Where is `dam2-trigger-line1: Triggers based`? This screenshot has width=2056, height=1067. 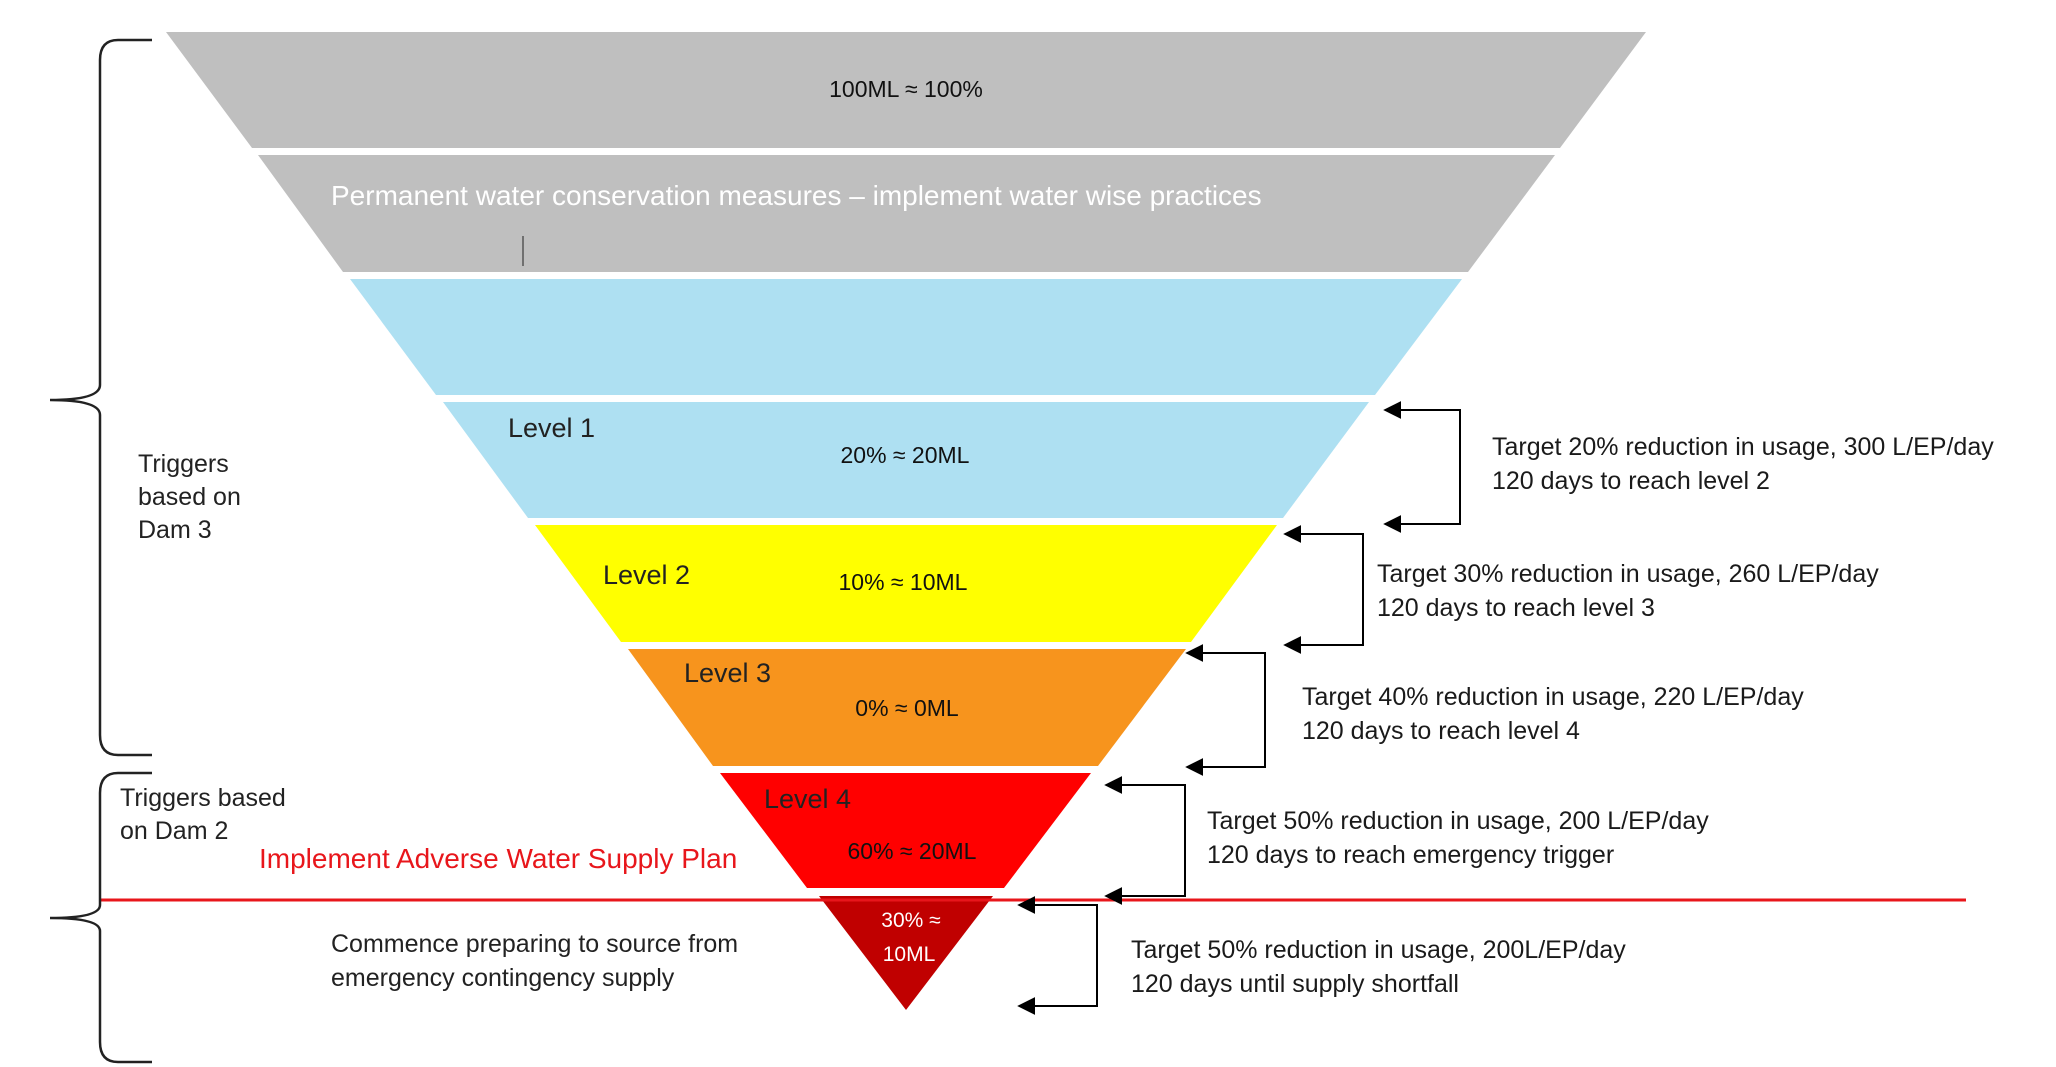 dam2-trigger-line1: Triggers based is located at coordinates (203, 798).